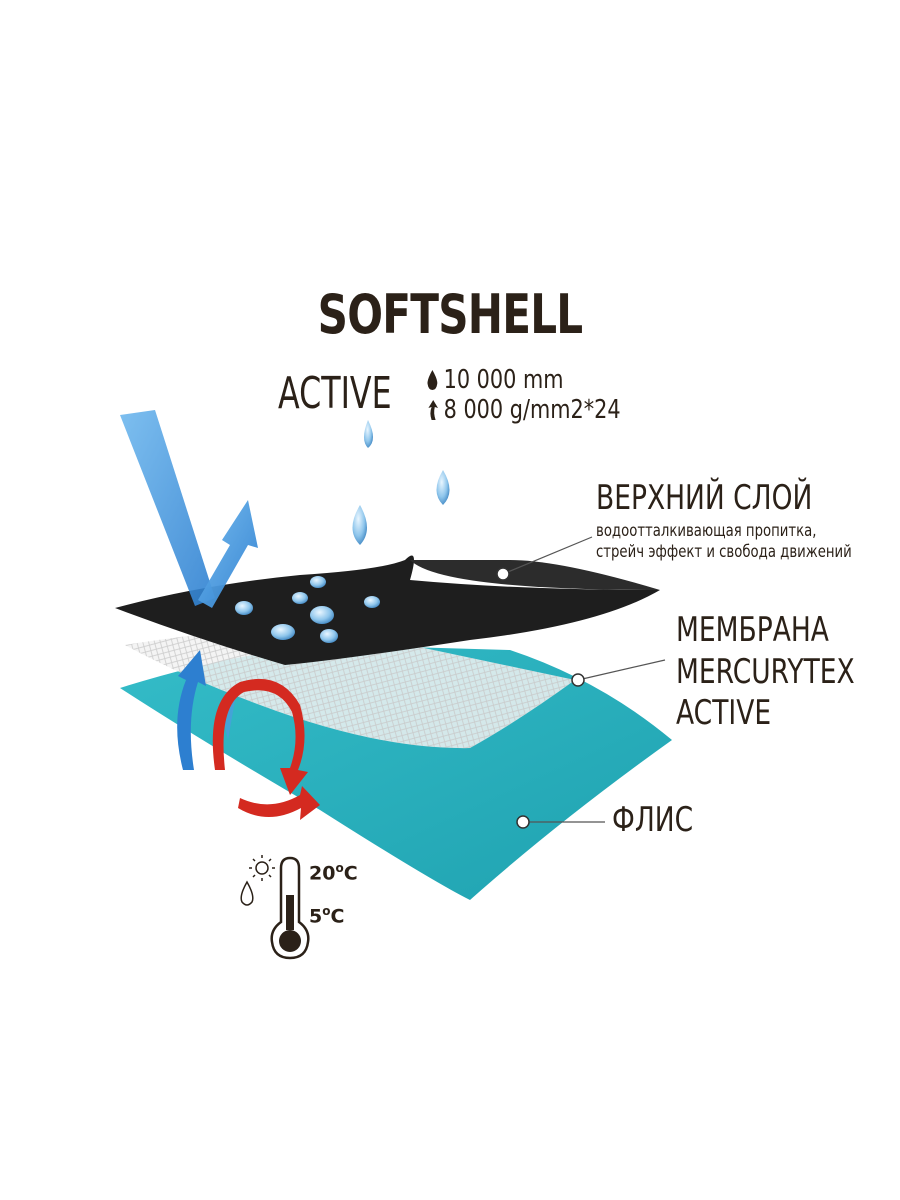  I want to click on fleece-layer, so click(396, 772).